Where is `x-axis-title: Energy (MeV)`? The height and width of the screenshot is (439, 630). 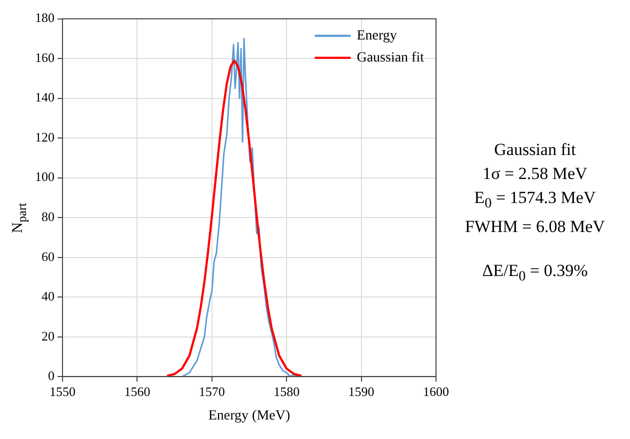
x-axis-title: Energy (MeV) is located at coordinates (249, 416).